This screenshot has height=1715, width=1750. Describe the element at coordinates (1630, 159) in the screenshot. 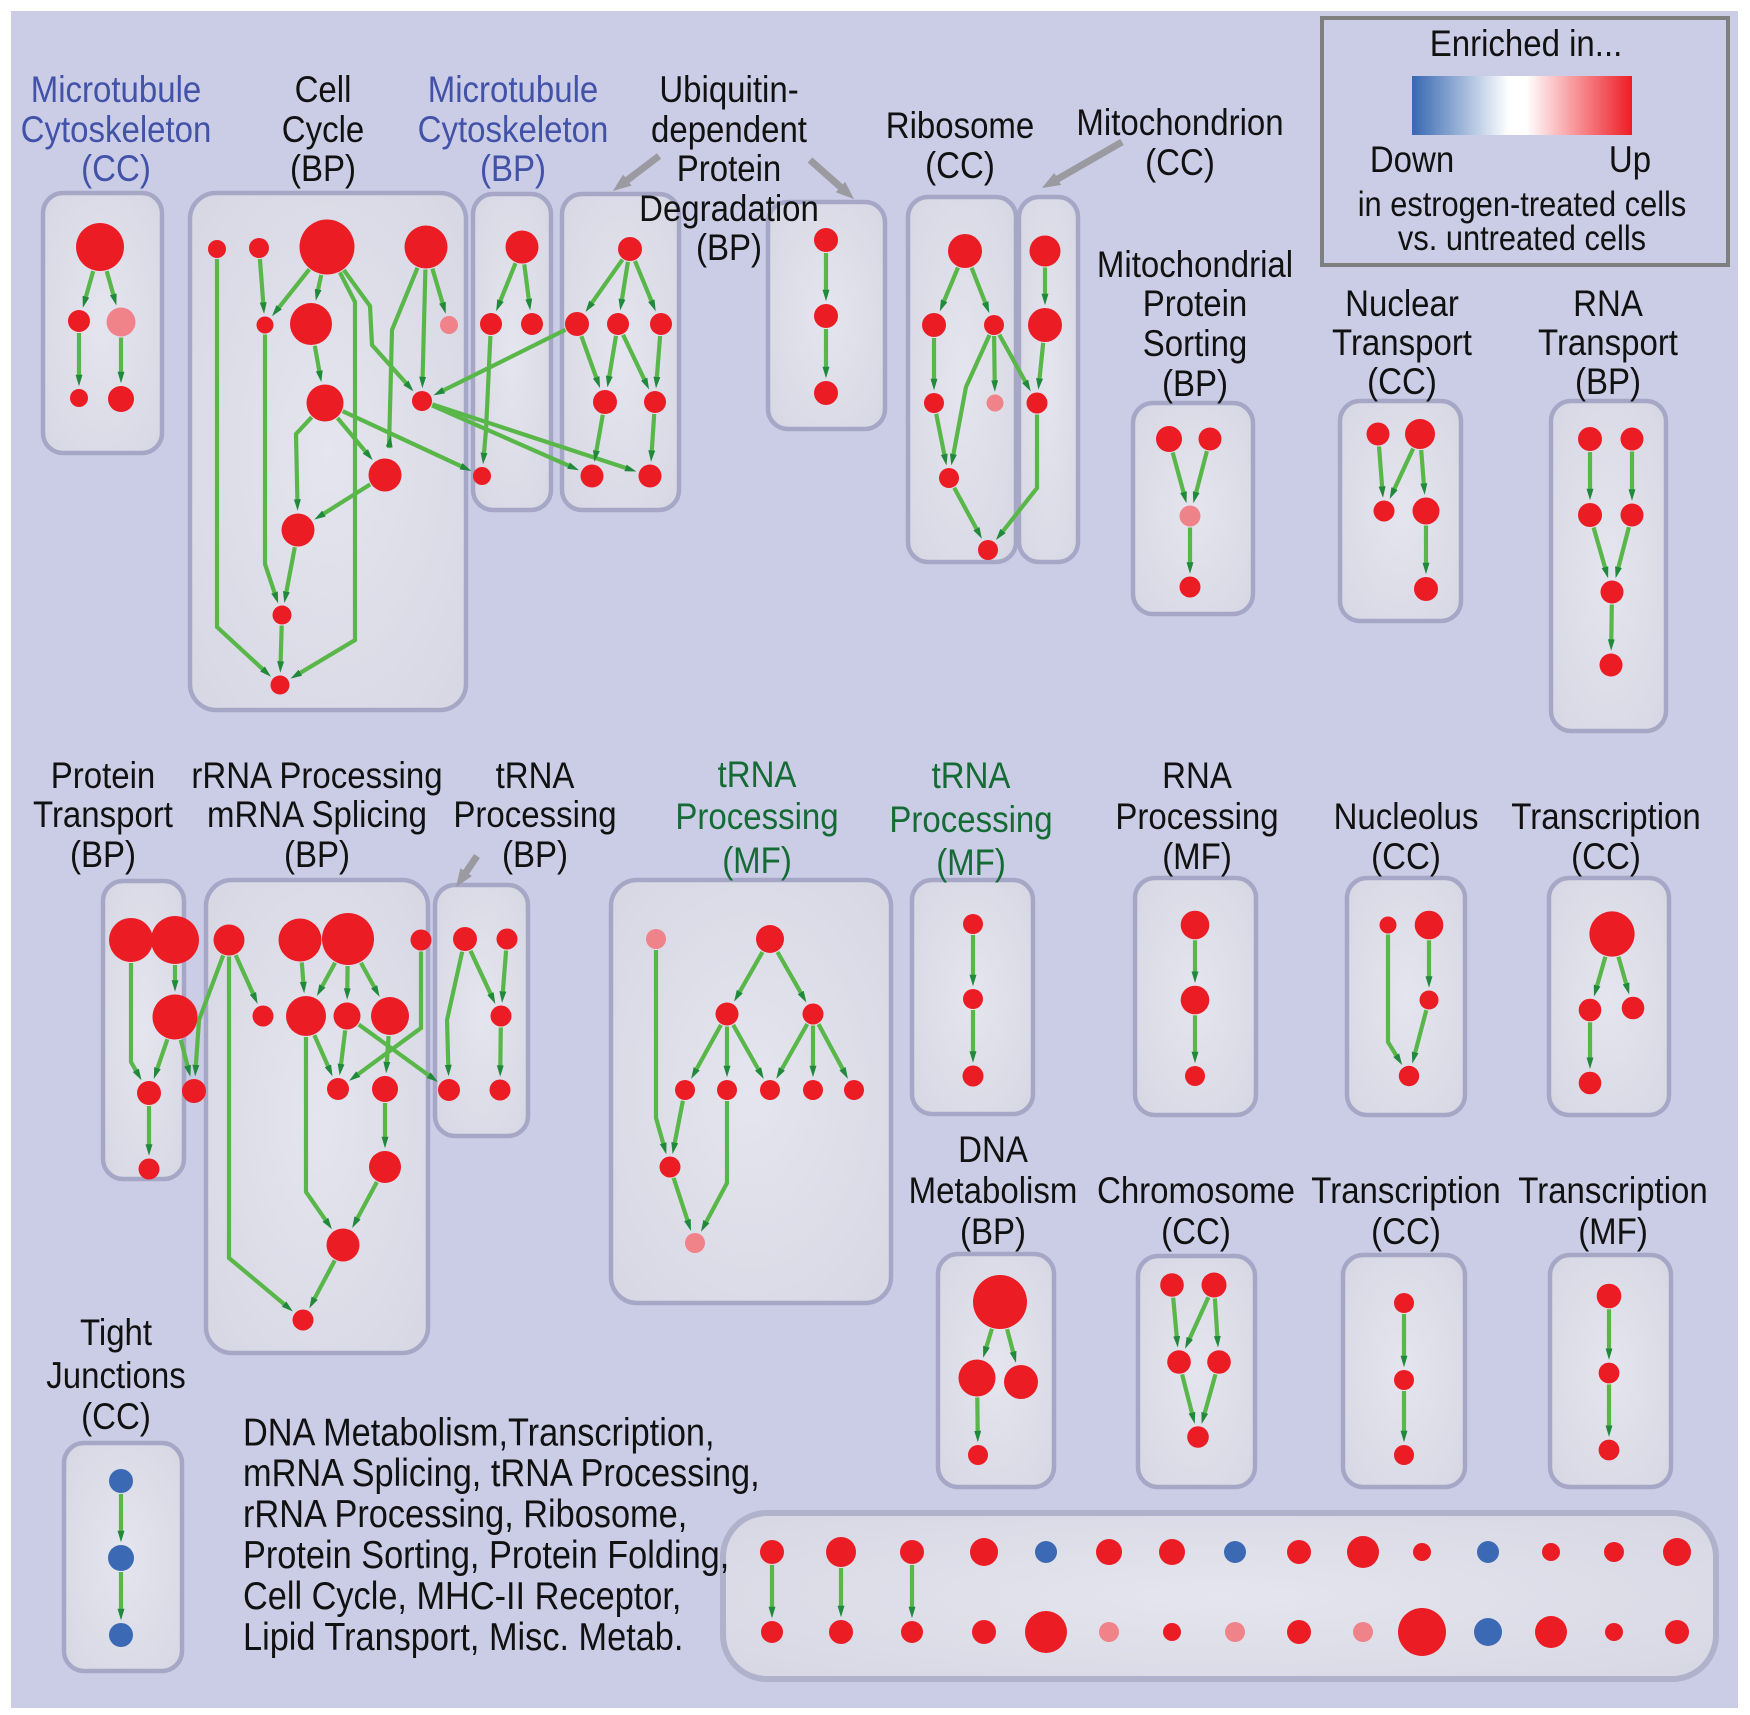

I see `svg-text: Up` at that location.